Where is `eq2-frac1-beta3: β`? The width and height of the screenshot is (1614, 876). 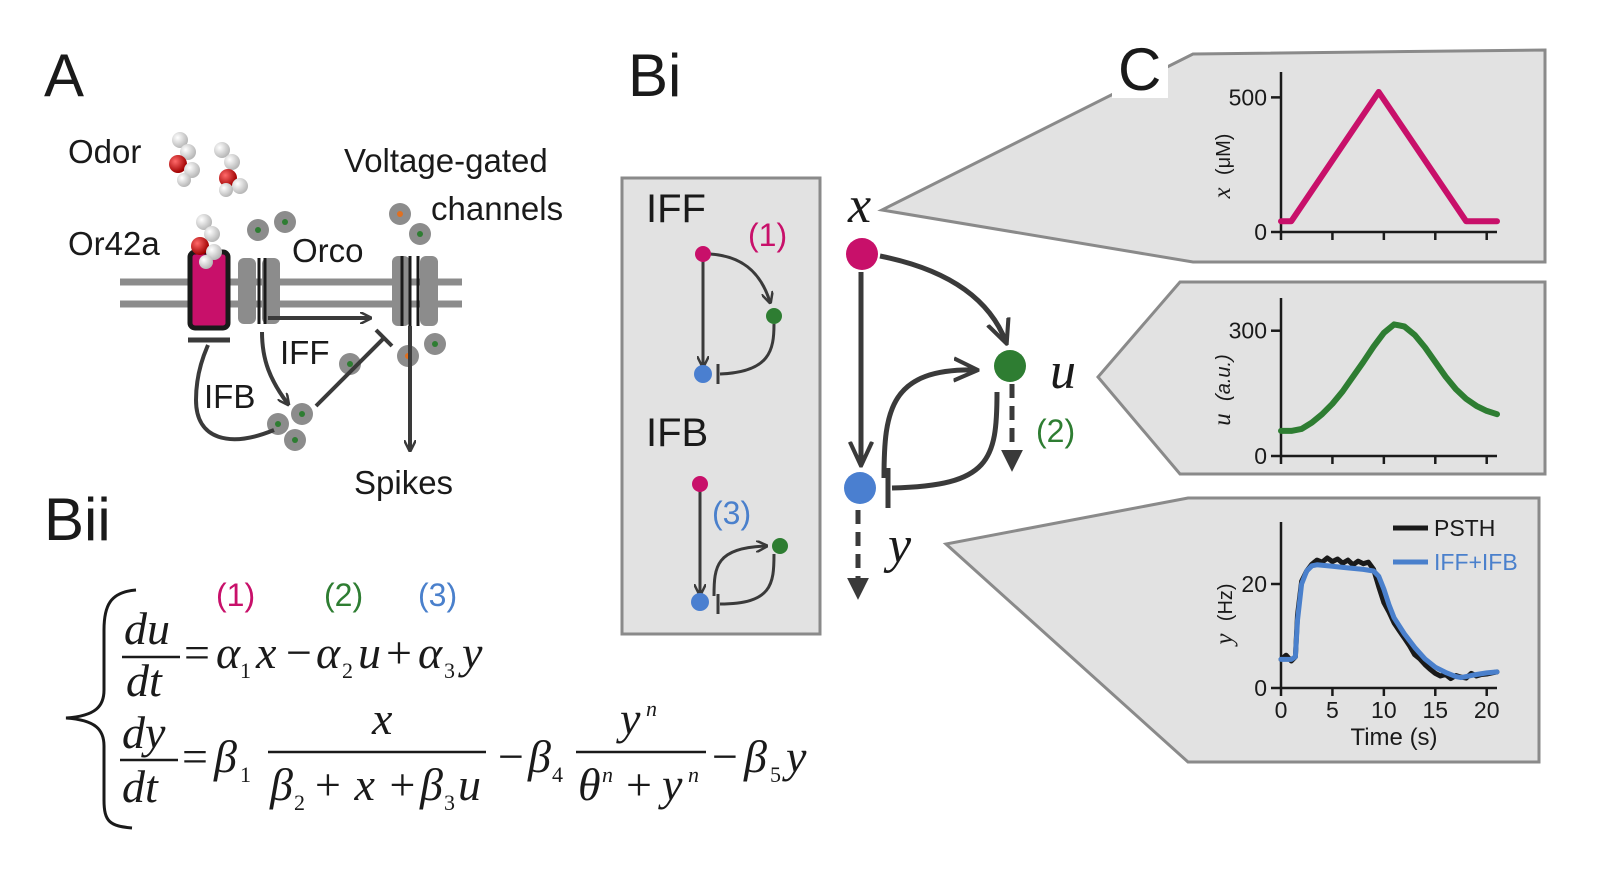 eq2-frac1-beta3: β is located at coordinates (431, 784).